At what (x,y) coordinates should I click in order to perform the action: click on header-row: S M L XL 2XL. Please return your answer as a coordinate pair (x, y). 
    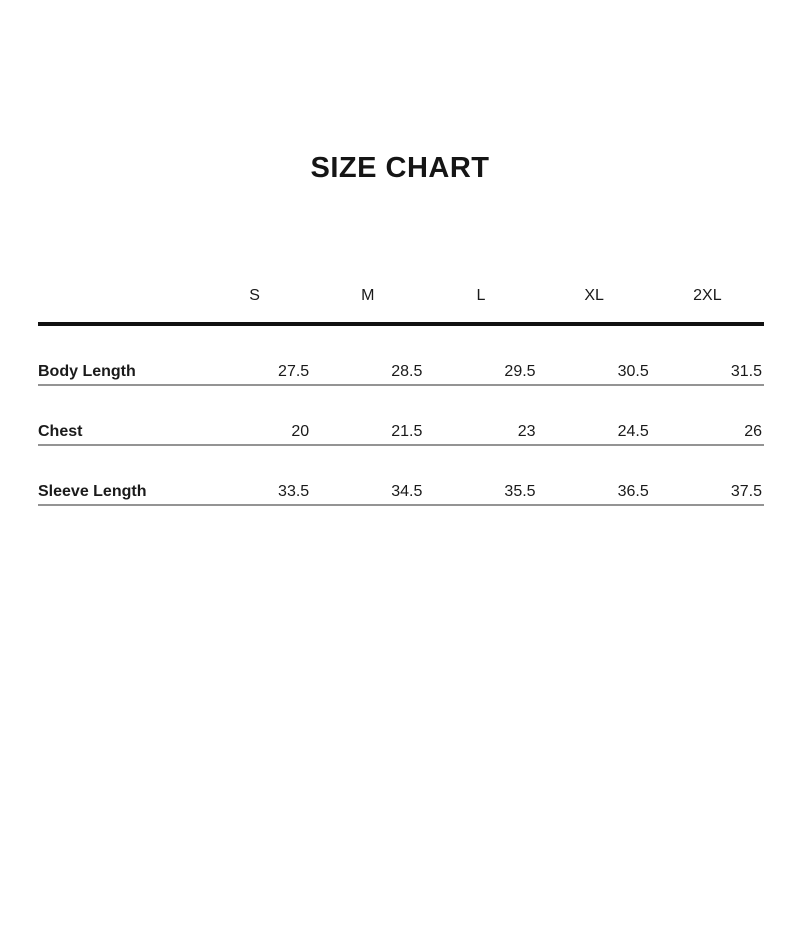
    Looking at the image, I should click on (401, 306).